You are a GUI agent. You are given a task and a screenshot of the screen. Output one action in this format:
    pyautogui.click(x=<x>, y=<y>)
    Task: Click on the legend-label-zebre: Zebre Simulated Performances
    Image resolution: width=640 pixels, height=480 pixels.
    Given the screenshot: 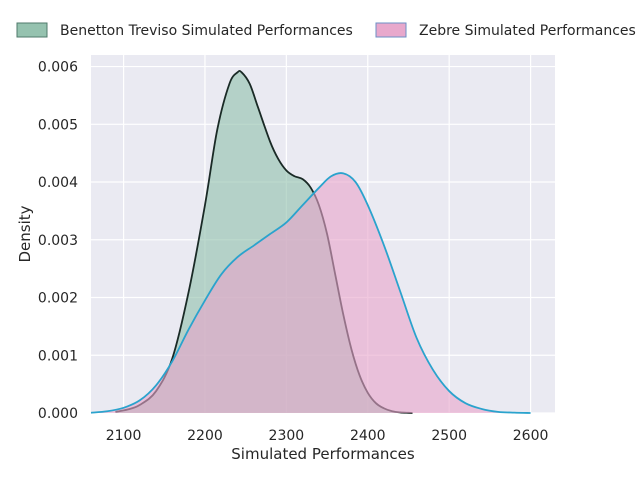 What is the action you would take?
    pyautogui.click(x=527, y=31)
    